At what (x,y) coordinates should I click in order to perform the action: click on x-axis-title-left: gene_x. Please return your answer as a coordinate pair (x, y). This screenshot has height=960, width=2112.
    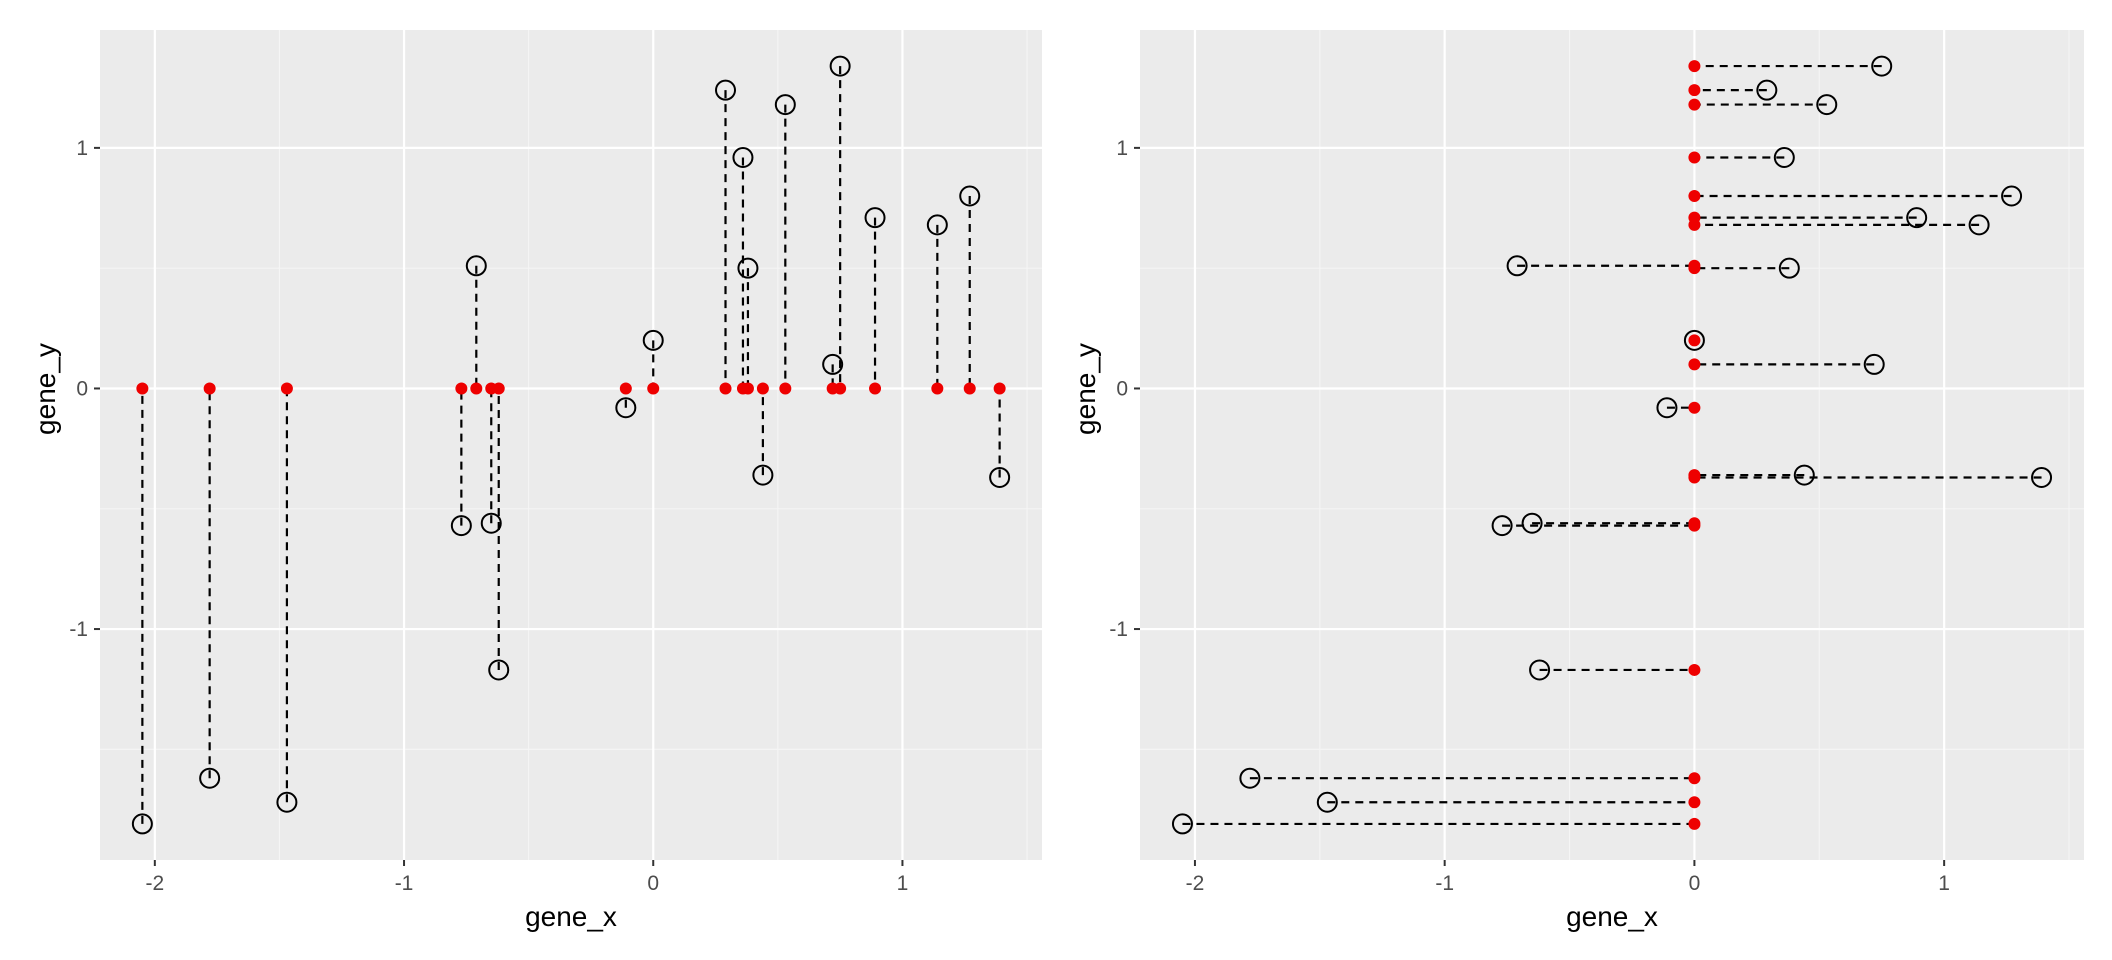
    Looking at the image, I should click on (571, 916).